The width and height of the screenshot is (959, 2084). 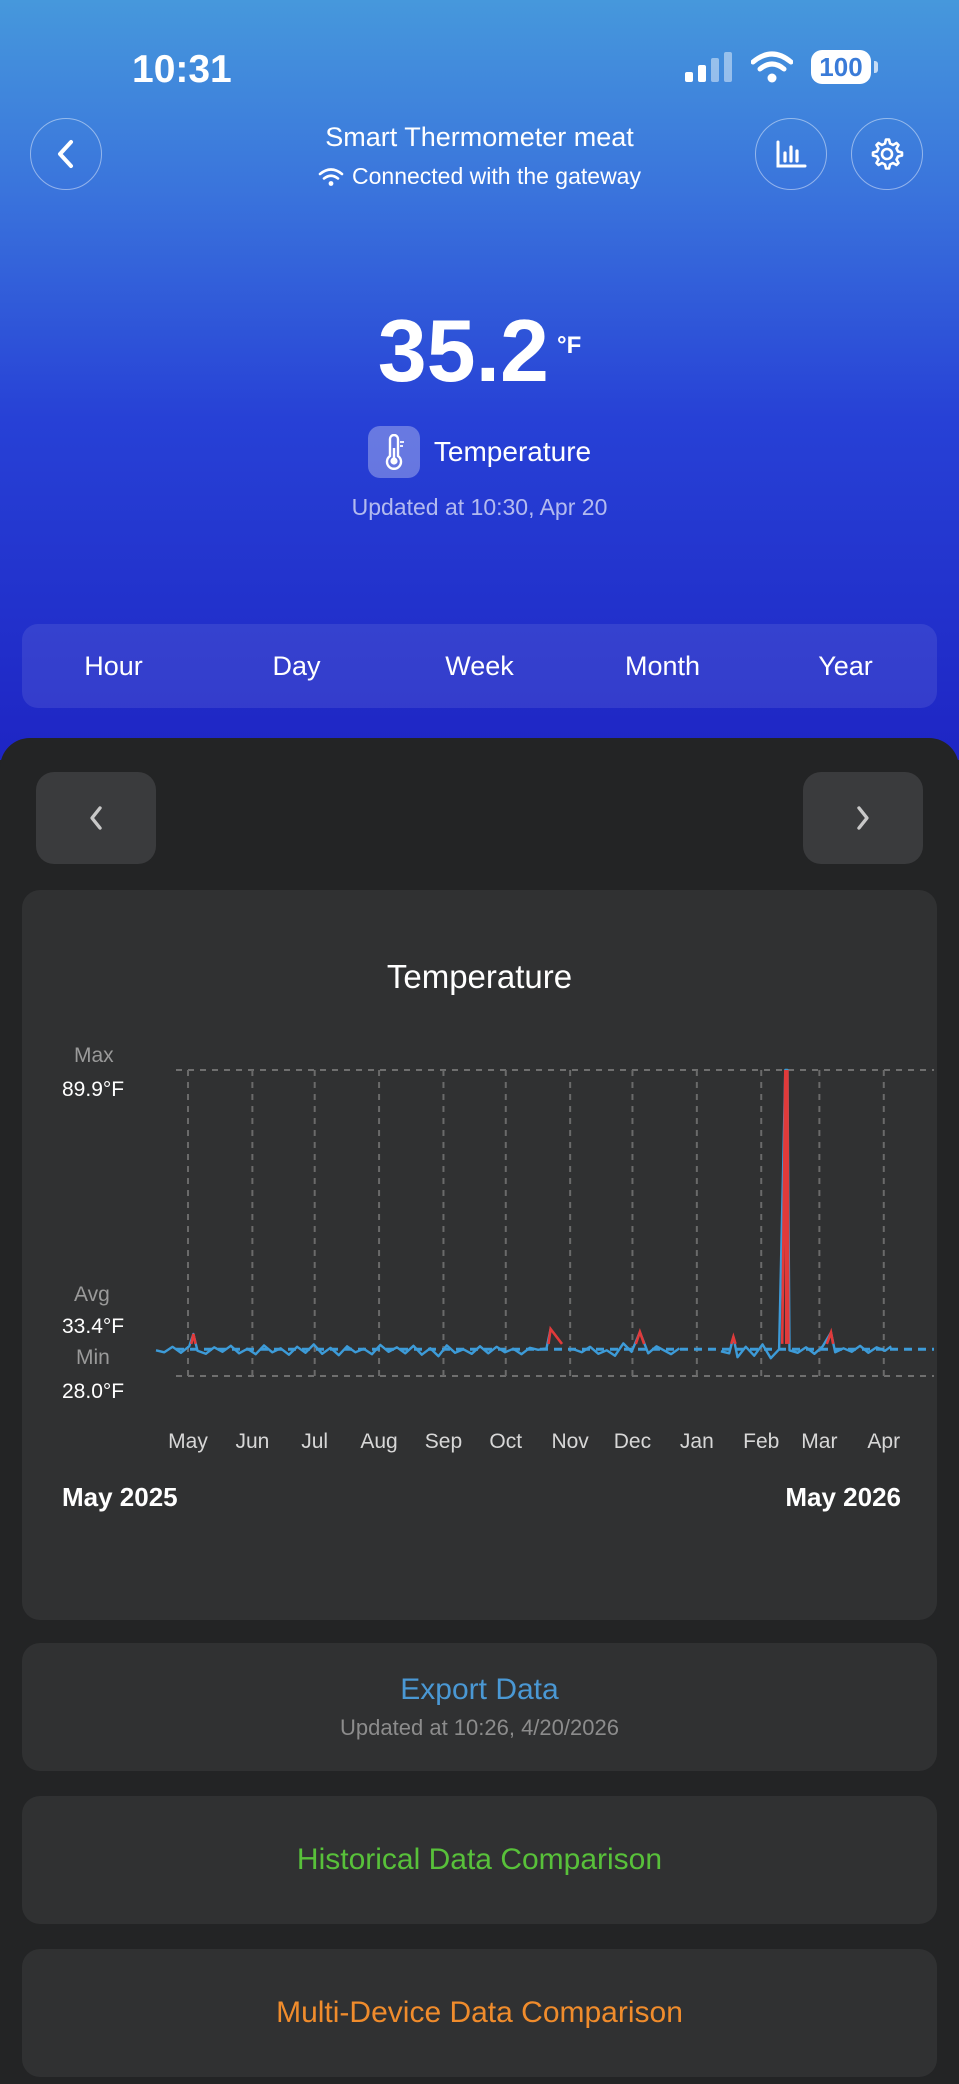 What do you see at coordinates (379, 1441) in the screenshot?
I see `x-tick-label: Aug` at bounding box center [379, 1441].